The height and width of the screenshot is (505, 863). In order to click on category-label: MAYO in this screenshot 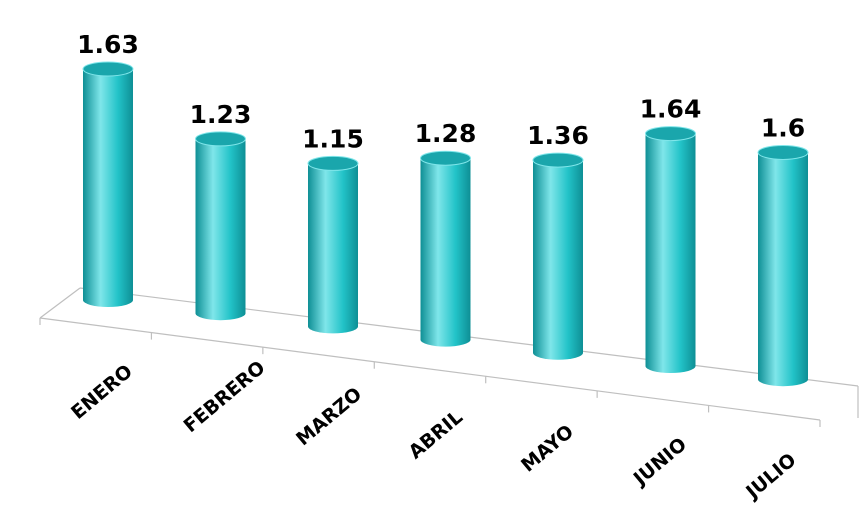, I will do `click(547, 449)`.